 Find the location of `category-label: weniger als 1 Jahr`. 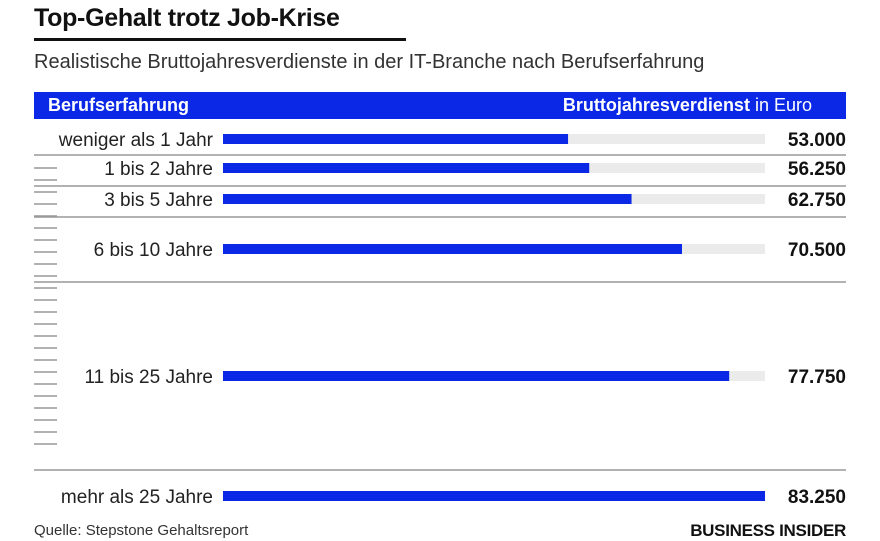

category-label: weniger als 1 Jahr is located at coordinates (136, 140).